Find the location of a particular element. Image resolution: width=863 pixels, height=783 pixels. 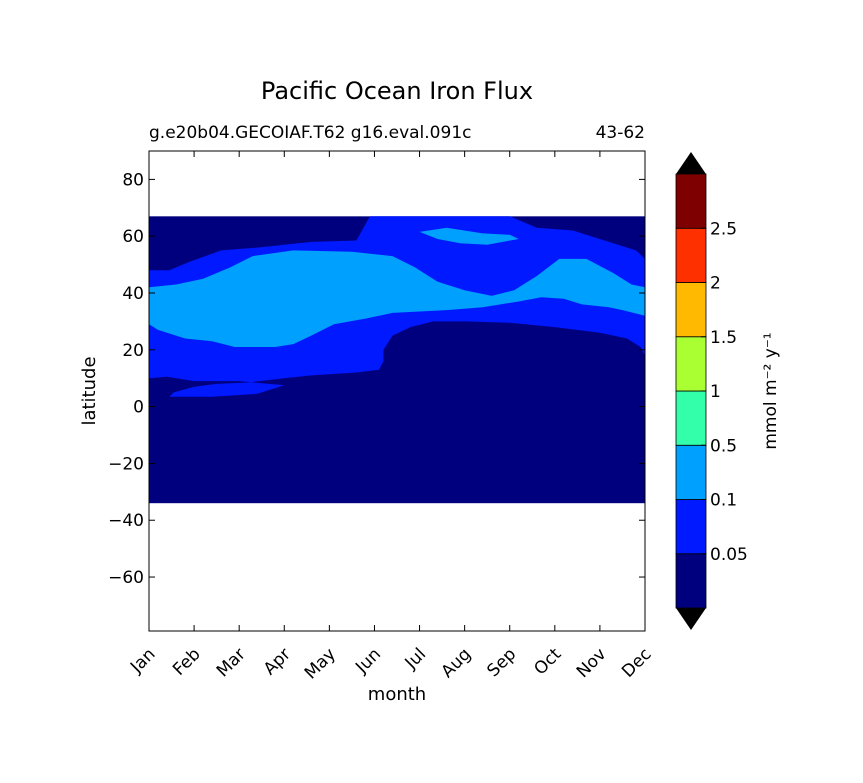

x-tick-label: Dec is located at coordinates (636, 662).